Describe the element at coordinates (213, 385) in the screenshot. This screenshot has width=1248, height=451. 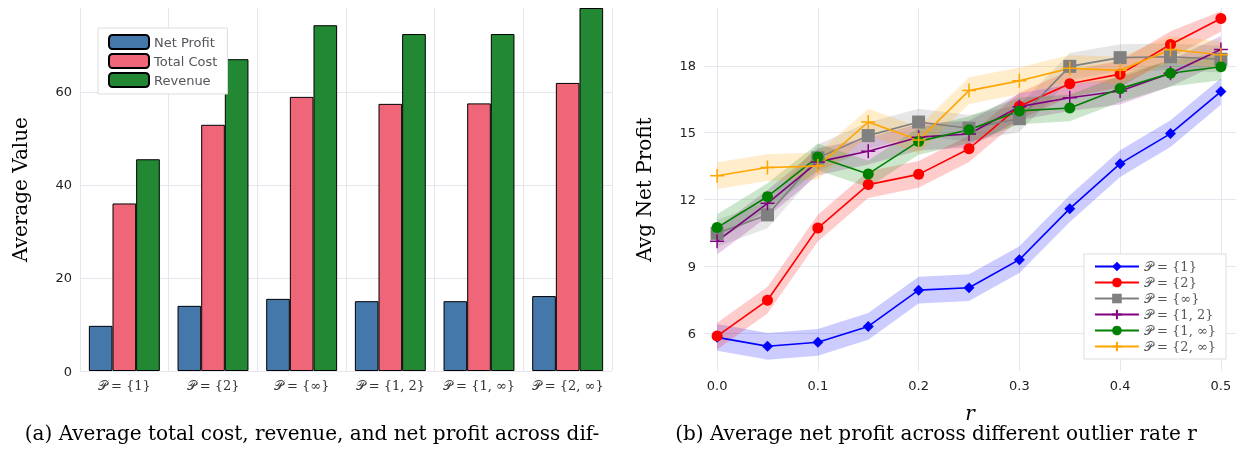
I see `x-tick-label: 𝒫 = {2}` at that location.